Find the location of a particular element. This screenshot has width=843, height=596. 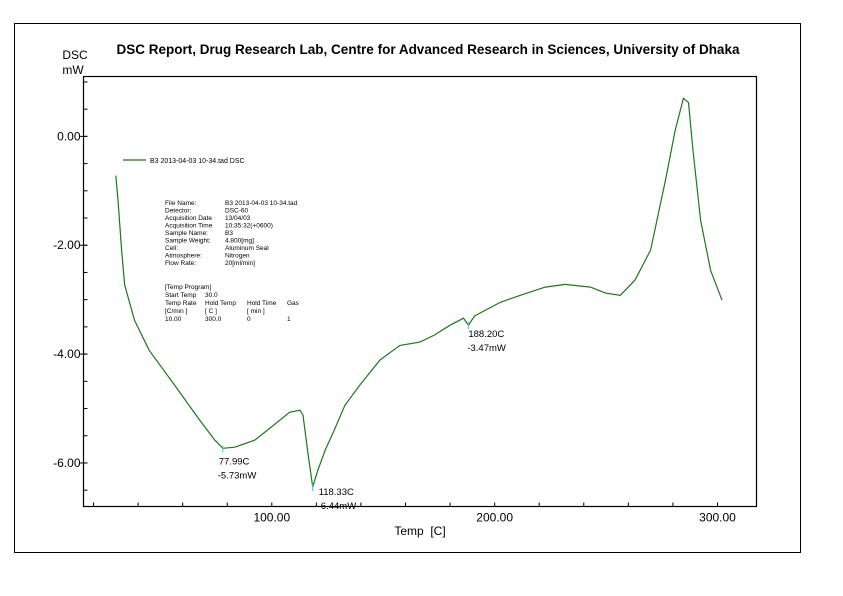

peak-value-label: -6.44mW is located at coordinates (337, 506).